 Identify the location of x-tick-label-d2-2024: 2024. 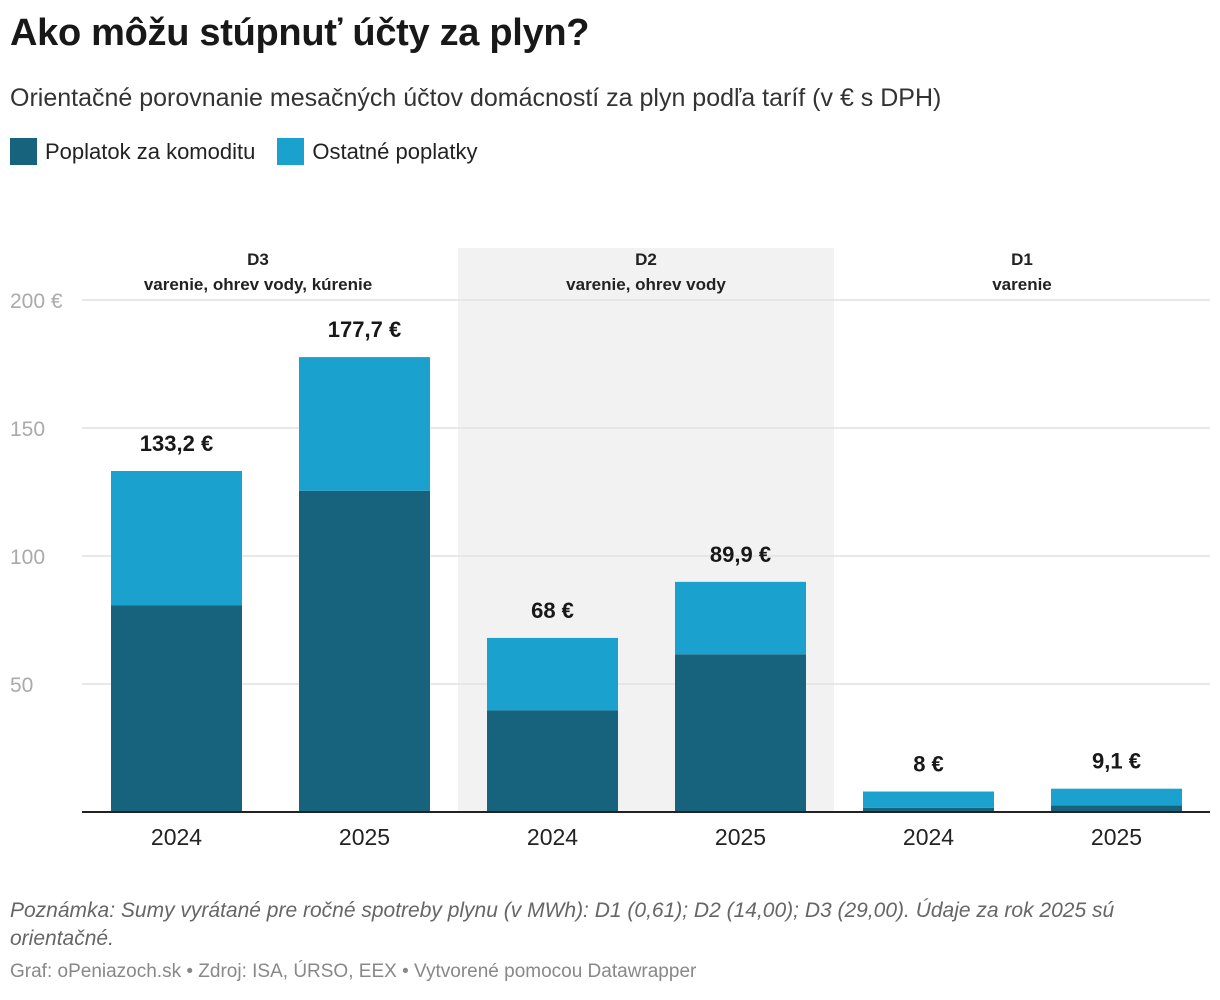
(552, 837).